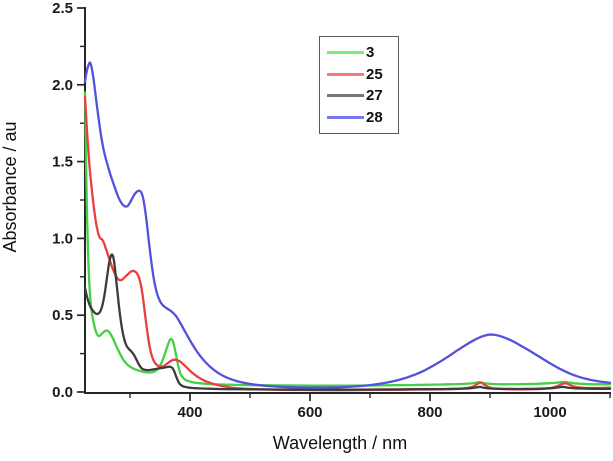 Image resolution: width=613 pixels, height=461 pixels. Describe the element at coordinates (62, 238) in the screenshot. I see `y-tick-label-1: 1.0` at that location.